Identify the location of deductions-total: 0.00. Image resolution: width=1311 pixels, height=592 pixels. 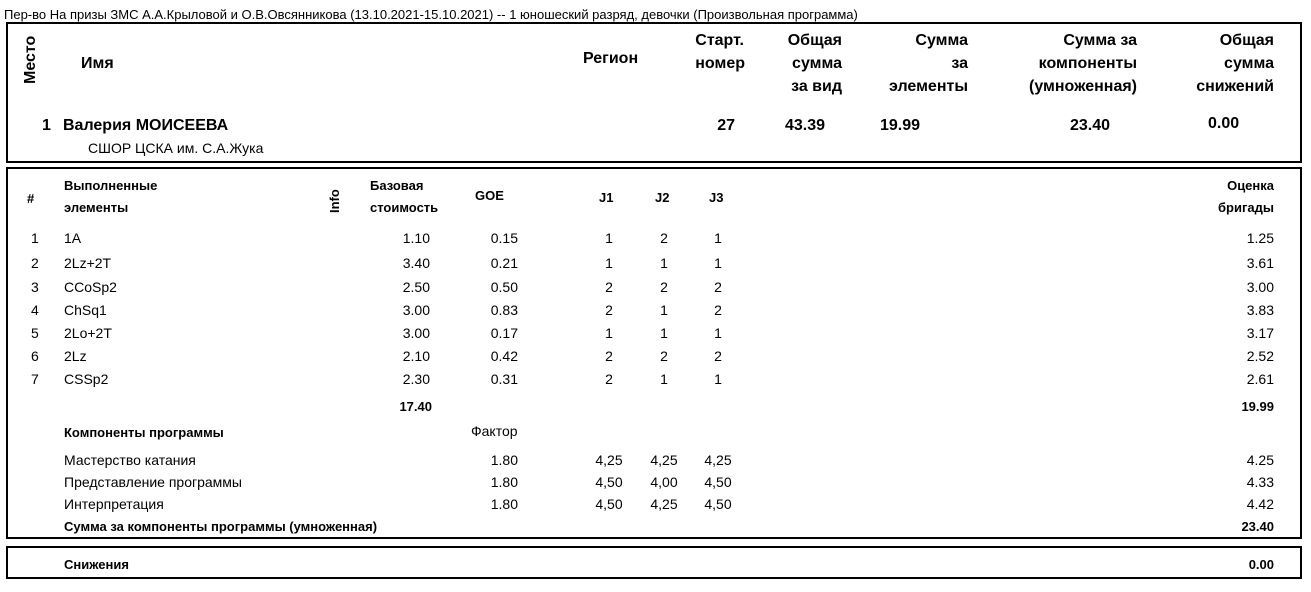
(1261, 564).